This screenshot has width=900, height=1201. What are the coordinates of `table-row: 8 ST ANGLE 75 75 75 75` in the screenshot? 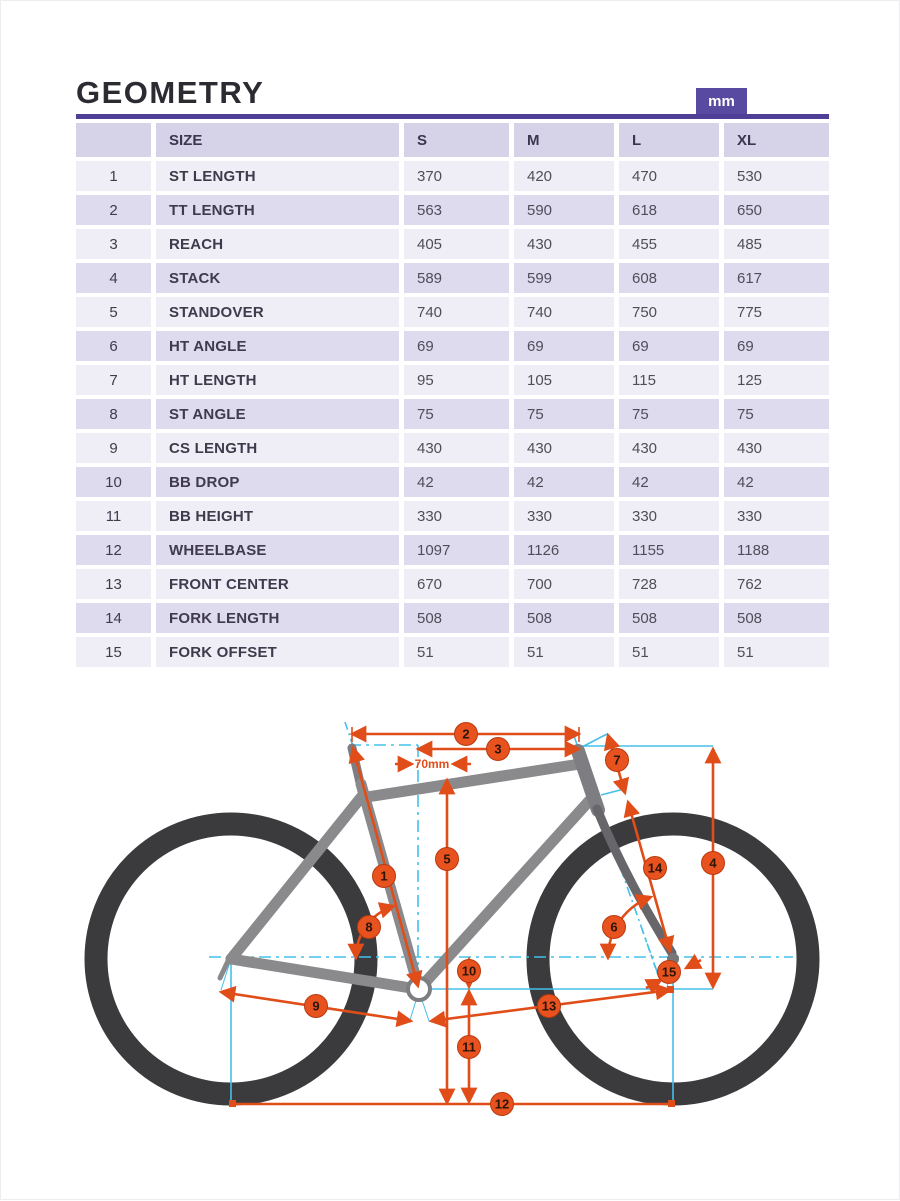 It's located at (452, 414).